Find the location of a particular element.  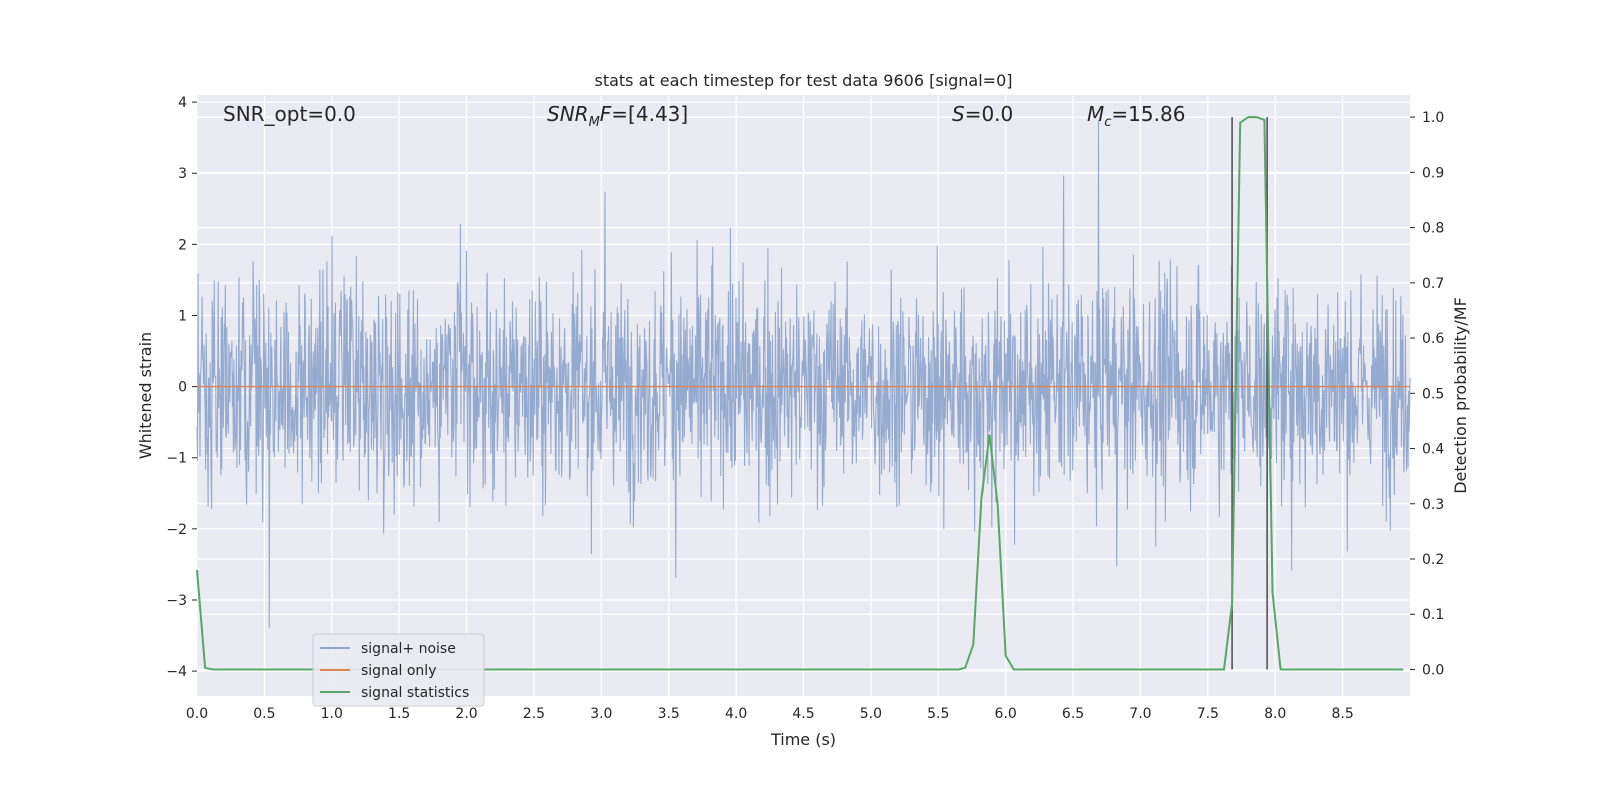

mc-var: M is located at coordinates (1095, 114).